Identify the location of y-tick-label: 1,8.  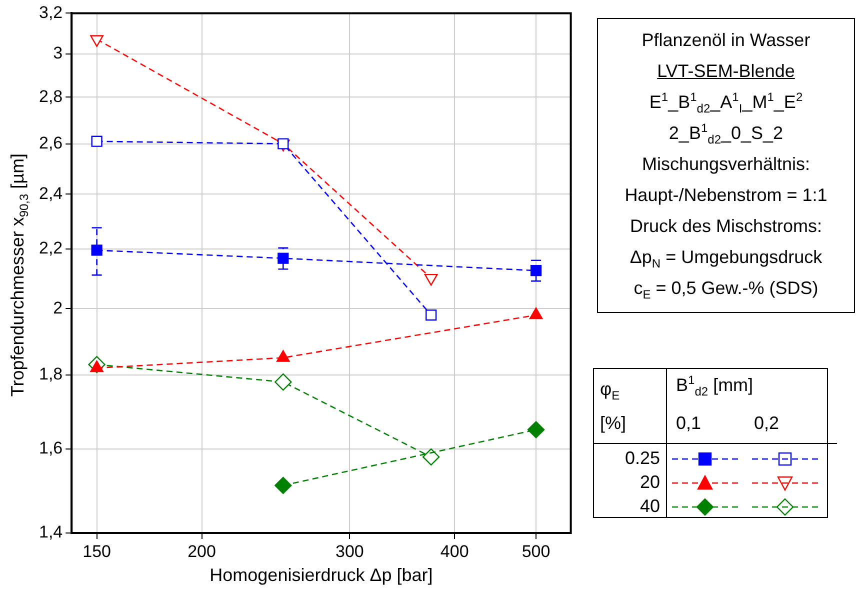
(50, 374).